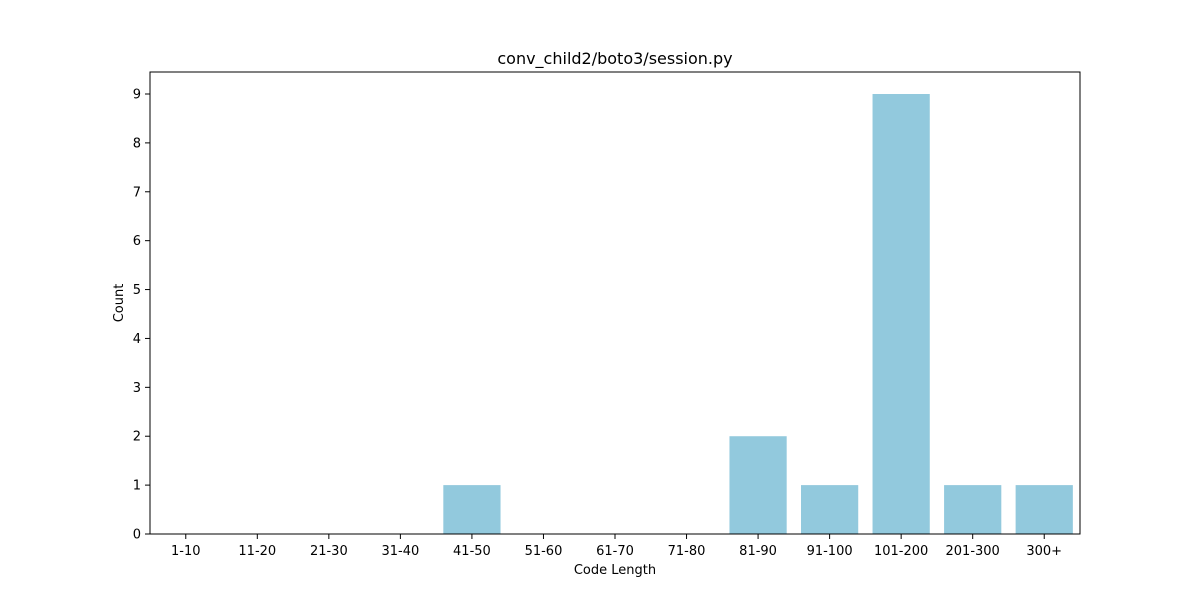 The width and height of the screenshot is (1200, 604). What do you see at coordinates (137, 486) in the screenshot?
I see `y-tick-label: 1` at bounding box center [137, 486].